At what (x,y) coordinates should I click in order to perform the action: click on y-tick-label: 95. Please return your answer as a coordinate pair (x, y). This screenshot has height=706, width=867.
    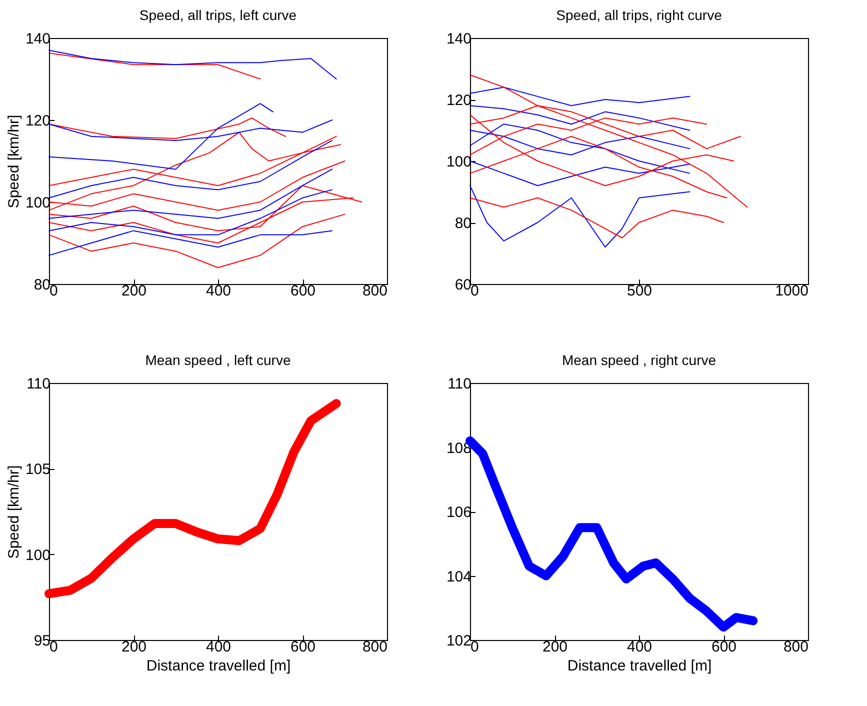
    Looking at the image, I should click on (42, 641).